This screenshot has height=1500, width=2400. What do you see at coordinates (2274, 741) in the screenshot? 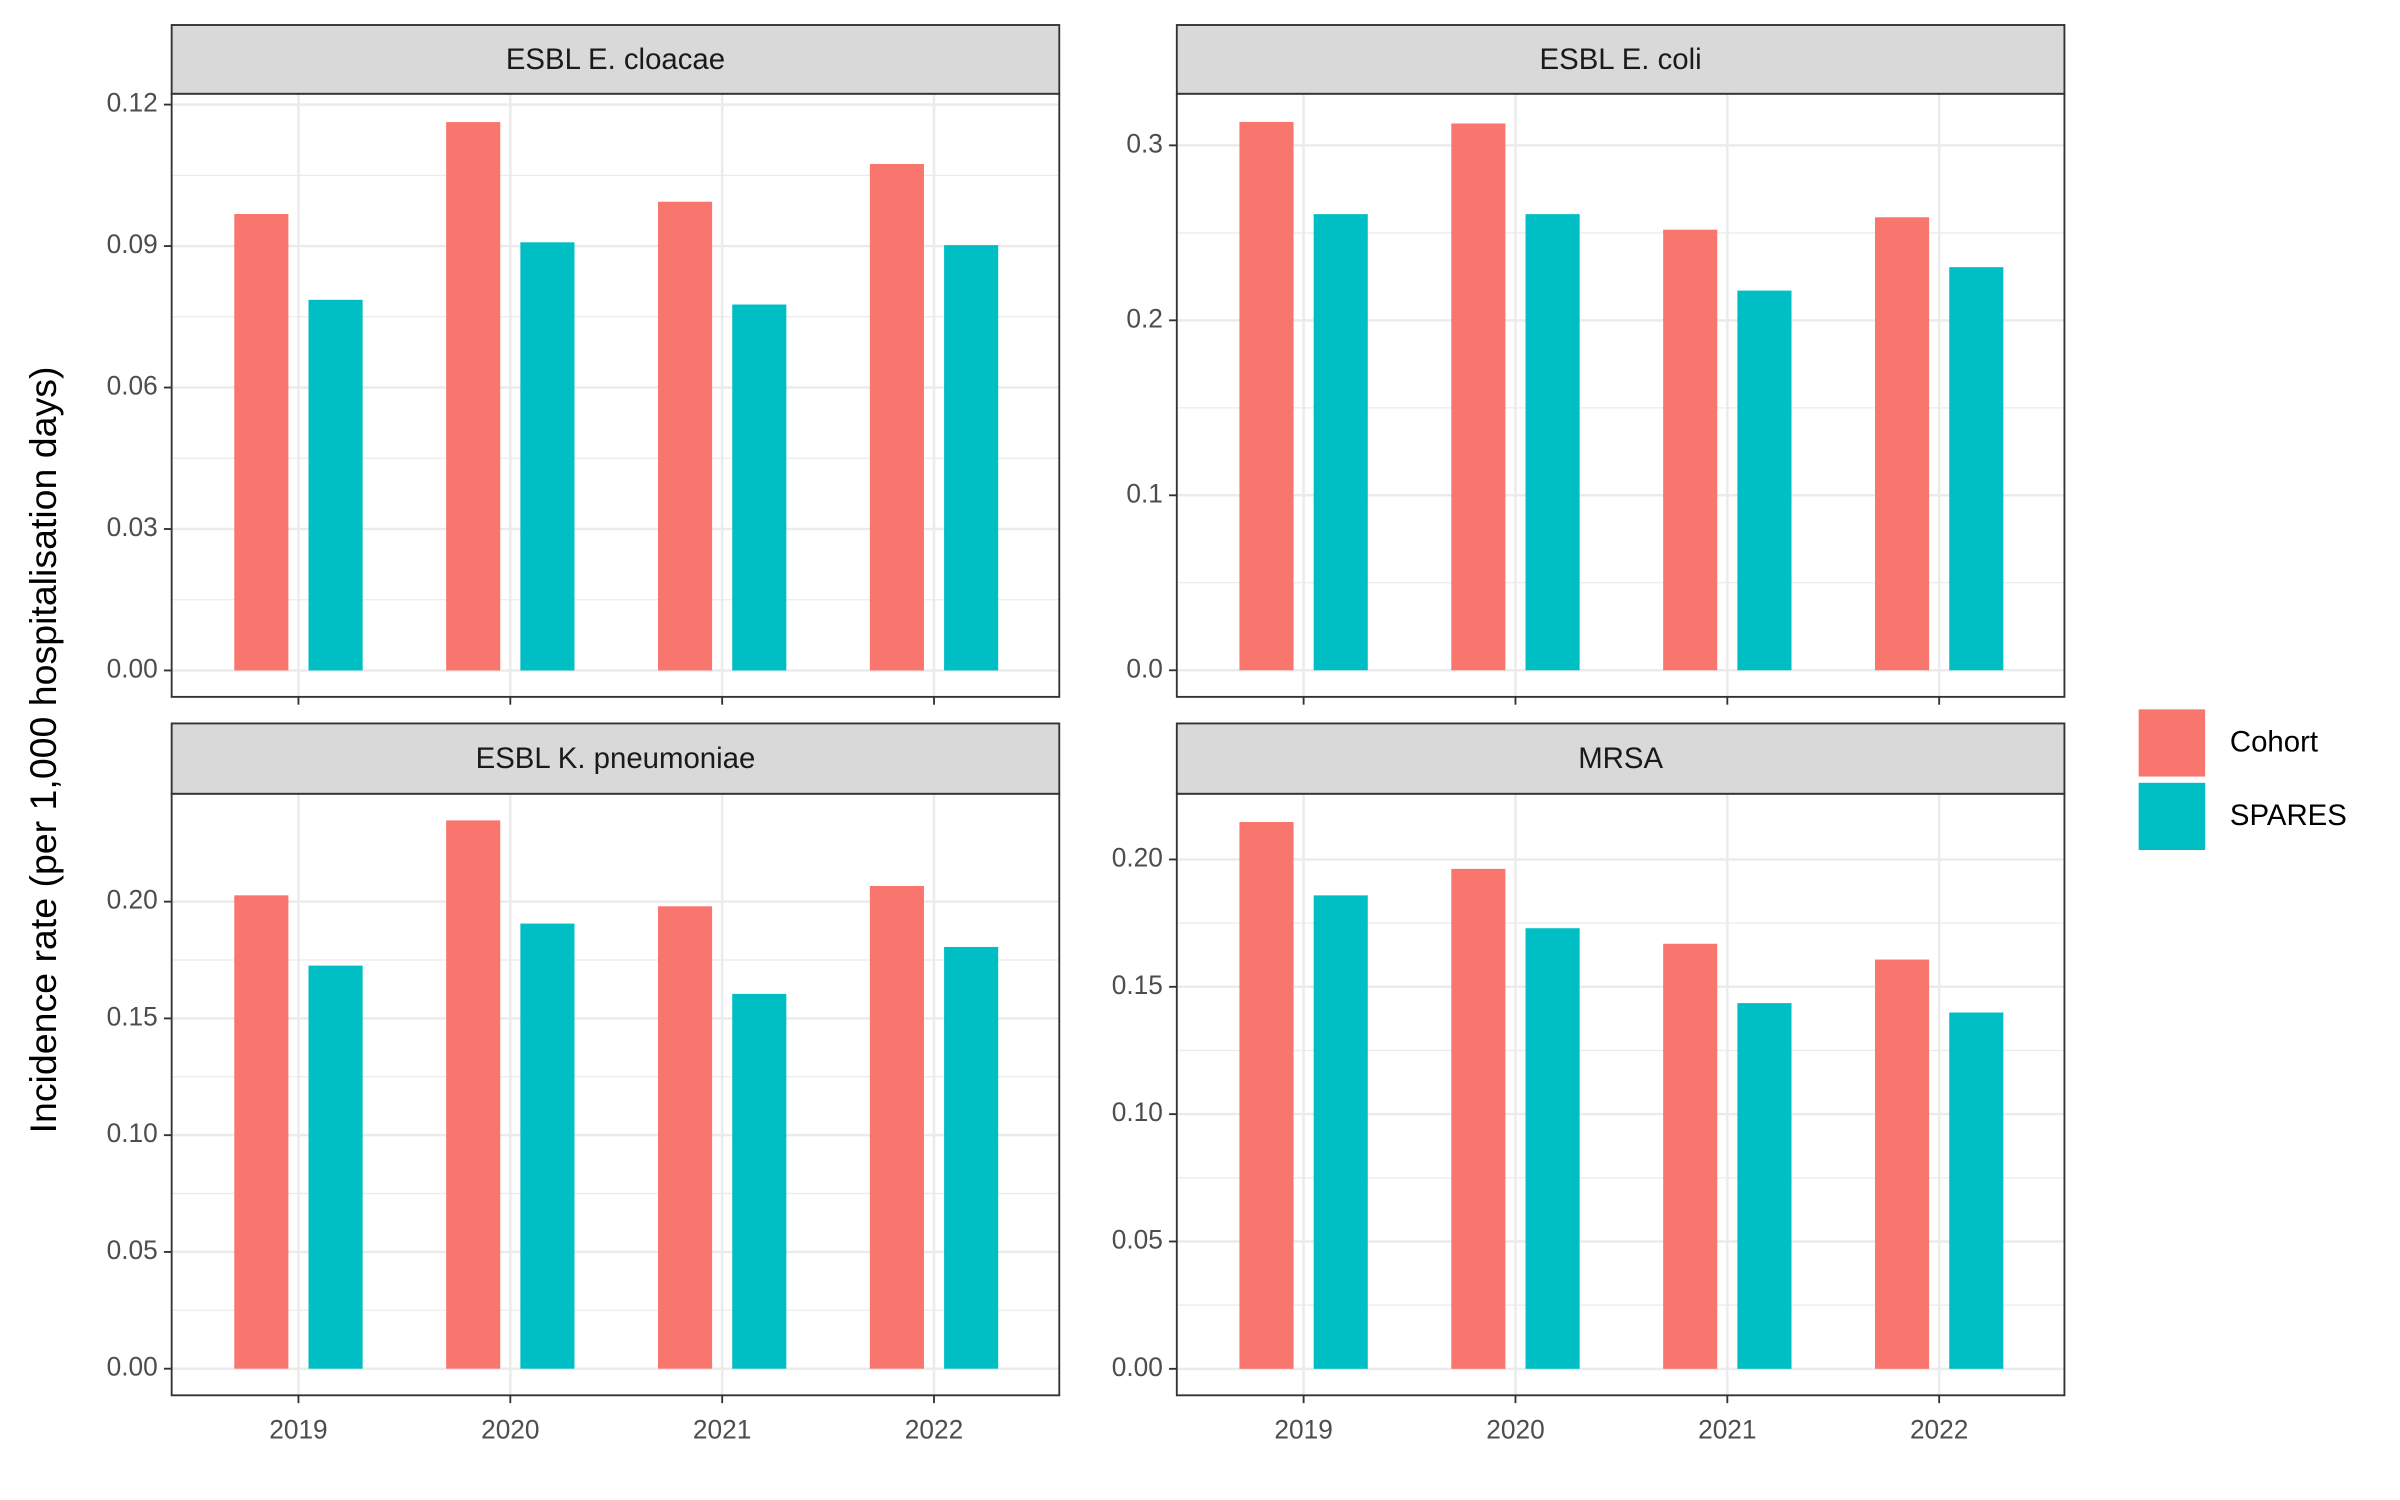
I see `legend-label: Cohort` at bounding box center [2274, 741].